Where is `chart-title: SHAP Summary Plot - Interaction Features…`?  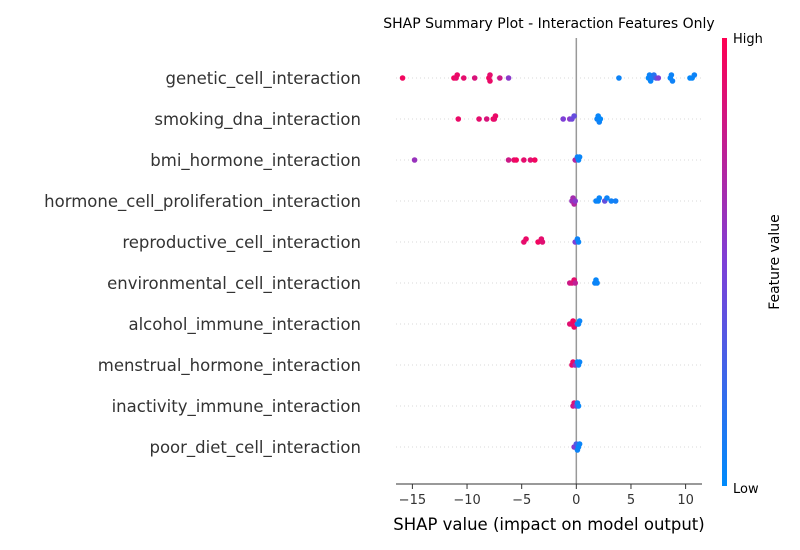 chart-title: SHAP Summary Plot - Interaction Features… is located at coordinates (548, 24).